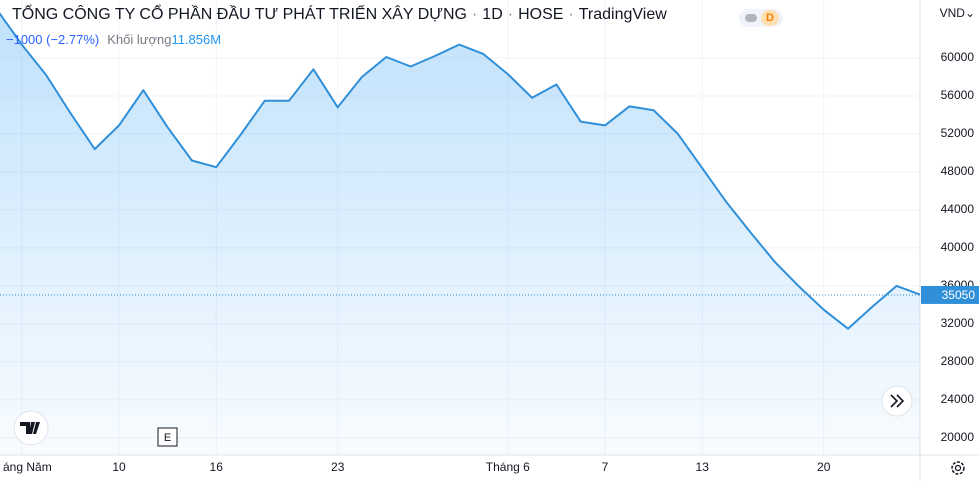 This screenshot has width=979, height=481. I want to click on y-tick-label: 28000, so click(958, 361).